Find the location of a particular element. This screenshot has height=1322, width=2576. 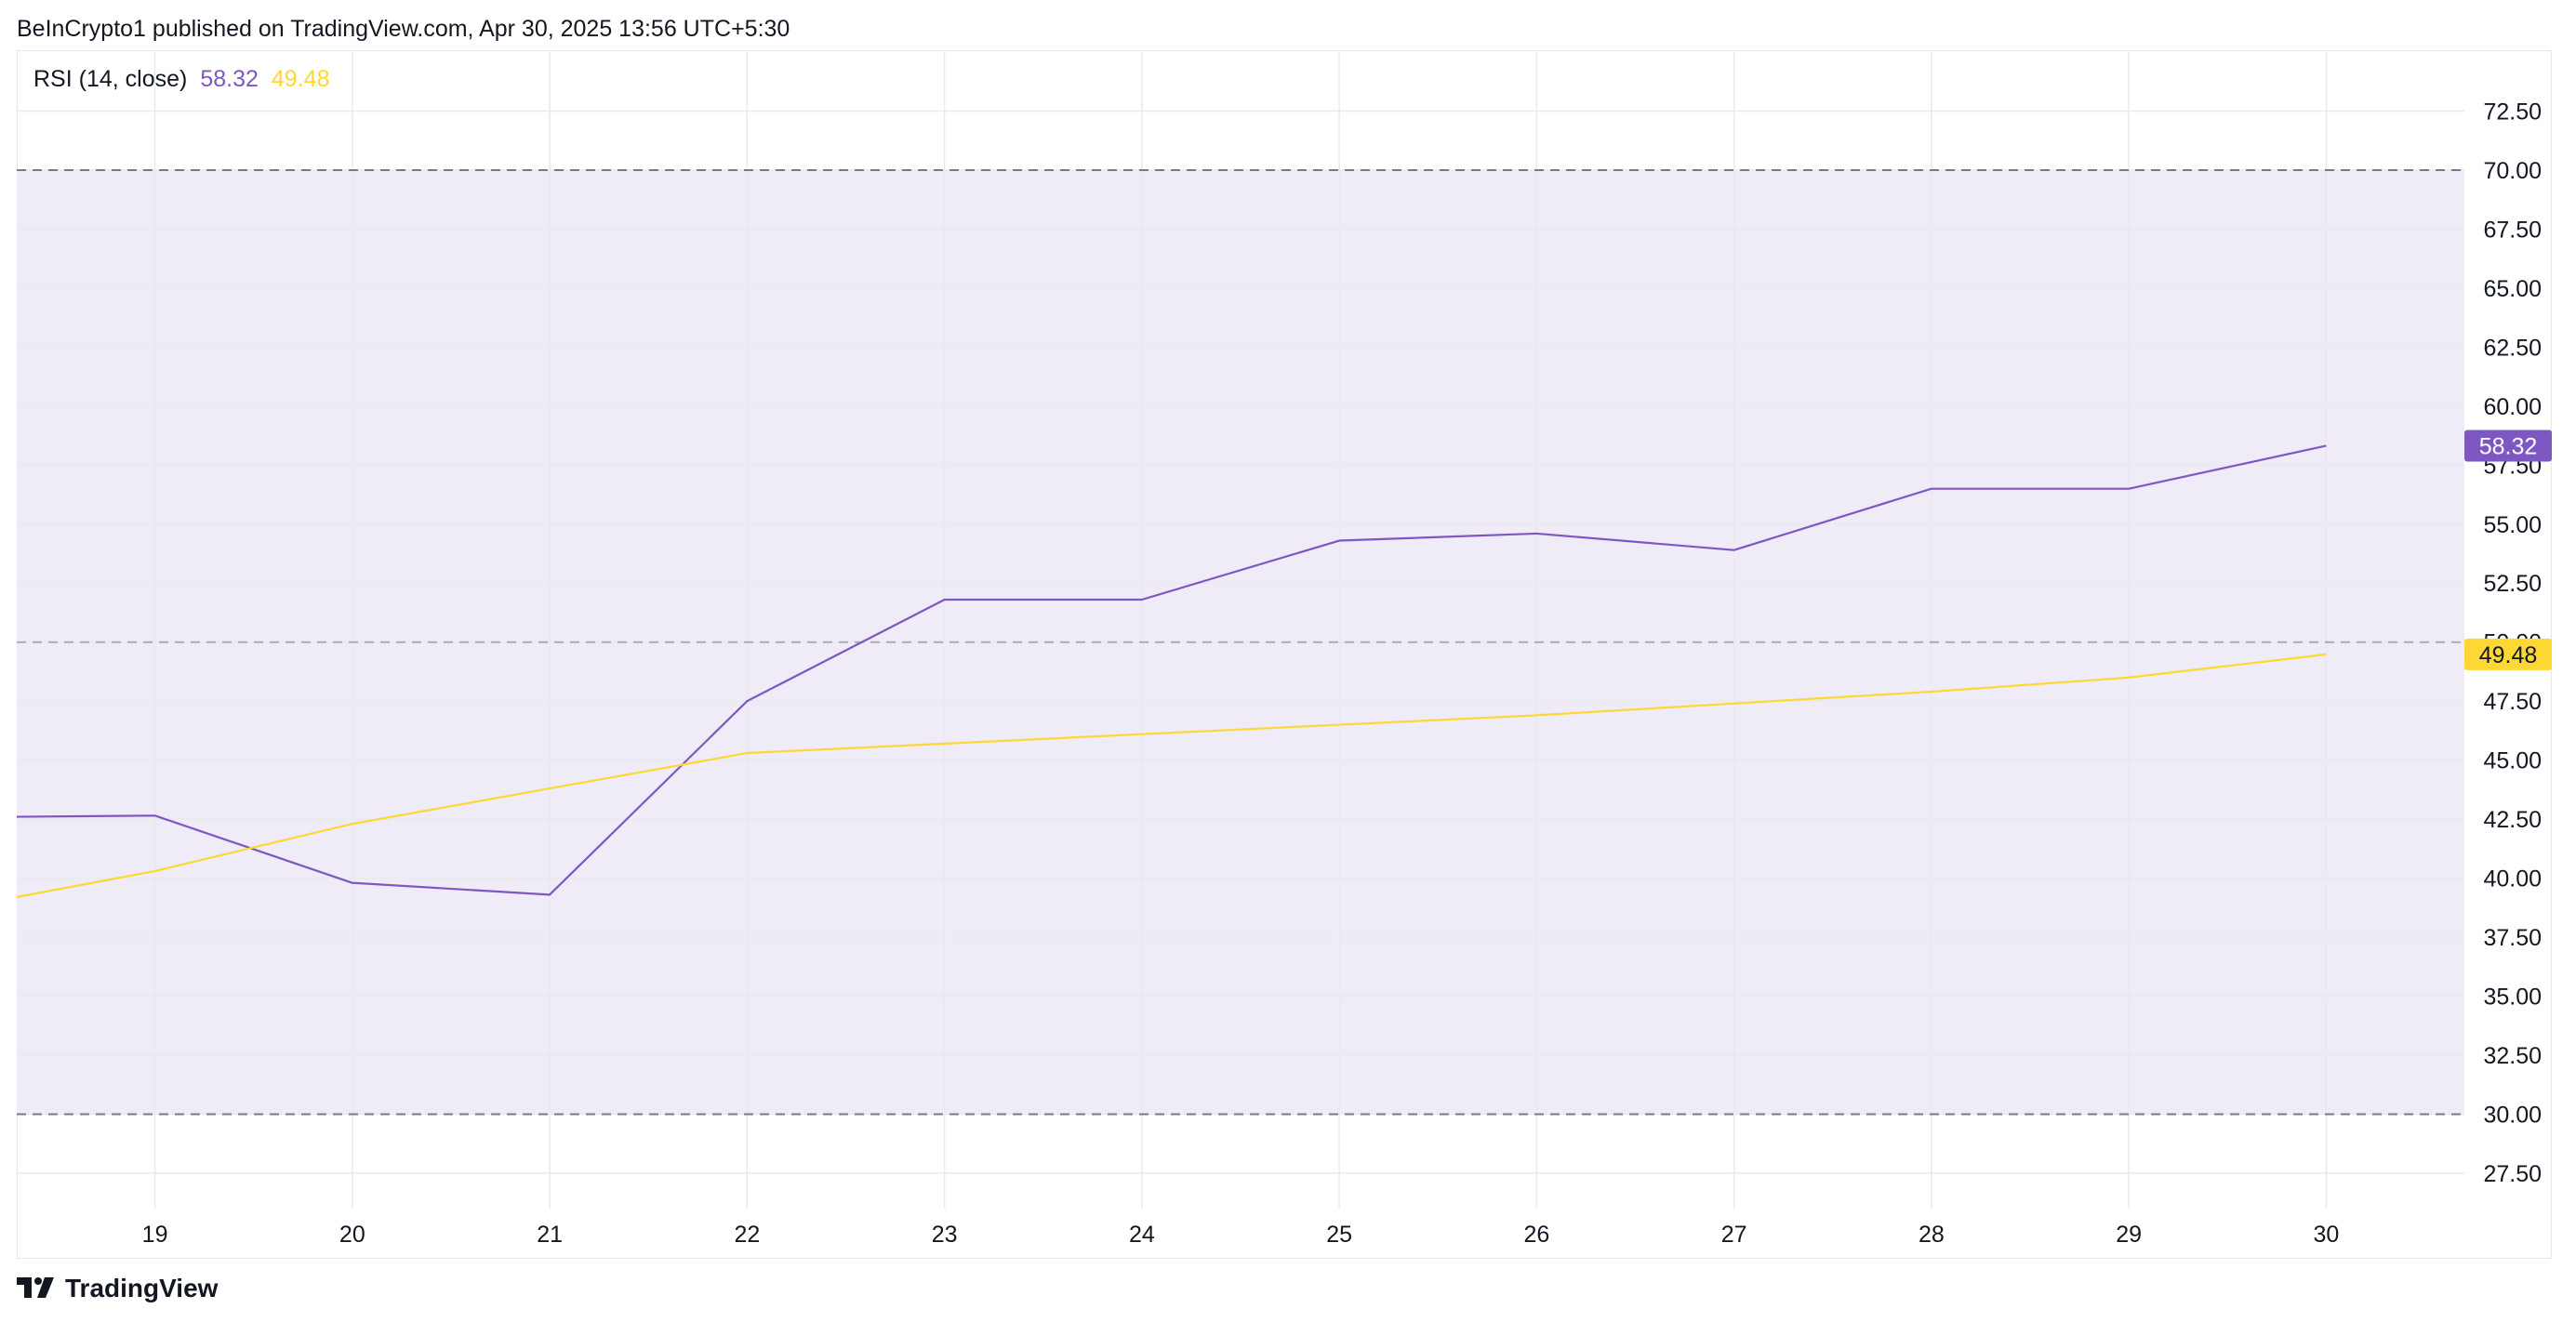

y-tick-label: 52.50 is located at coordinates (2512, 584).